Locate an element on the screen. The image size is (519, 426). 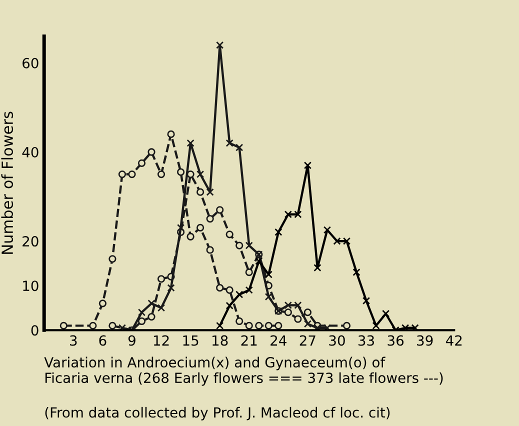
y-tick-label: 40 is located at coordinates (30, 152).